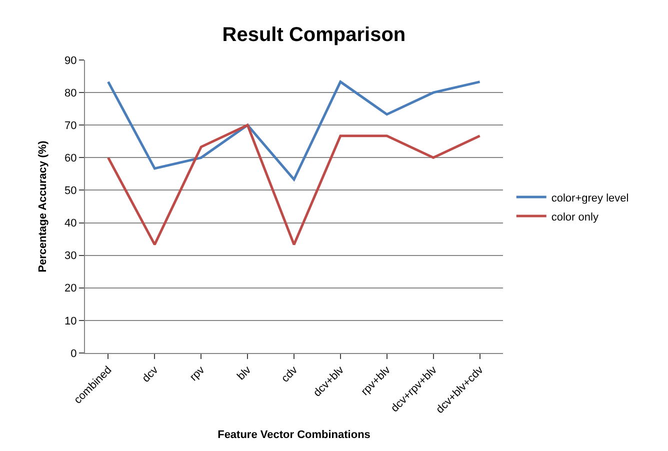 The height and width of the screenshot is (451, 668). What do you see at coordinates (590, 198) in the screenshot?
I see `legend-label: color+grey level` at bounding box center [590, 198].